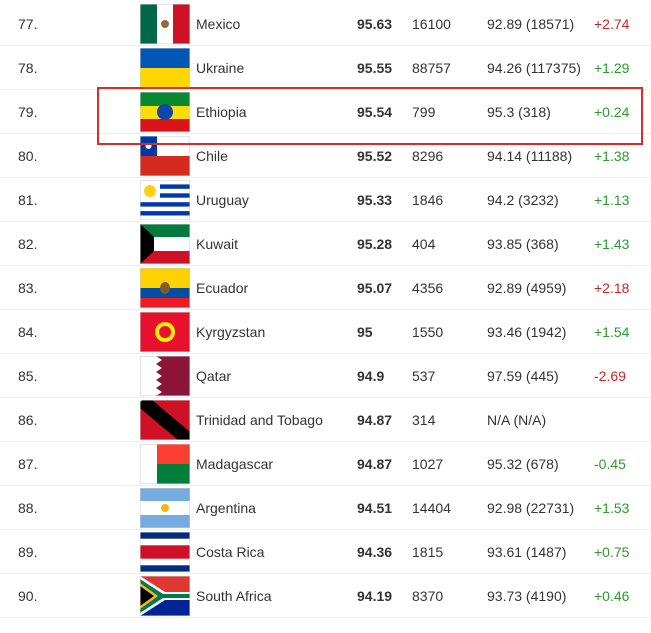  I want to click on rank: 89., so click(28, 552).